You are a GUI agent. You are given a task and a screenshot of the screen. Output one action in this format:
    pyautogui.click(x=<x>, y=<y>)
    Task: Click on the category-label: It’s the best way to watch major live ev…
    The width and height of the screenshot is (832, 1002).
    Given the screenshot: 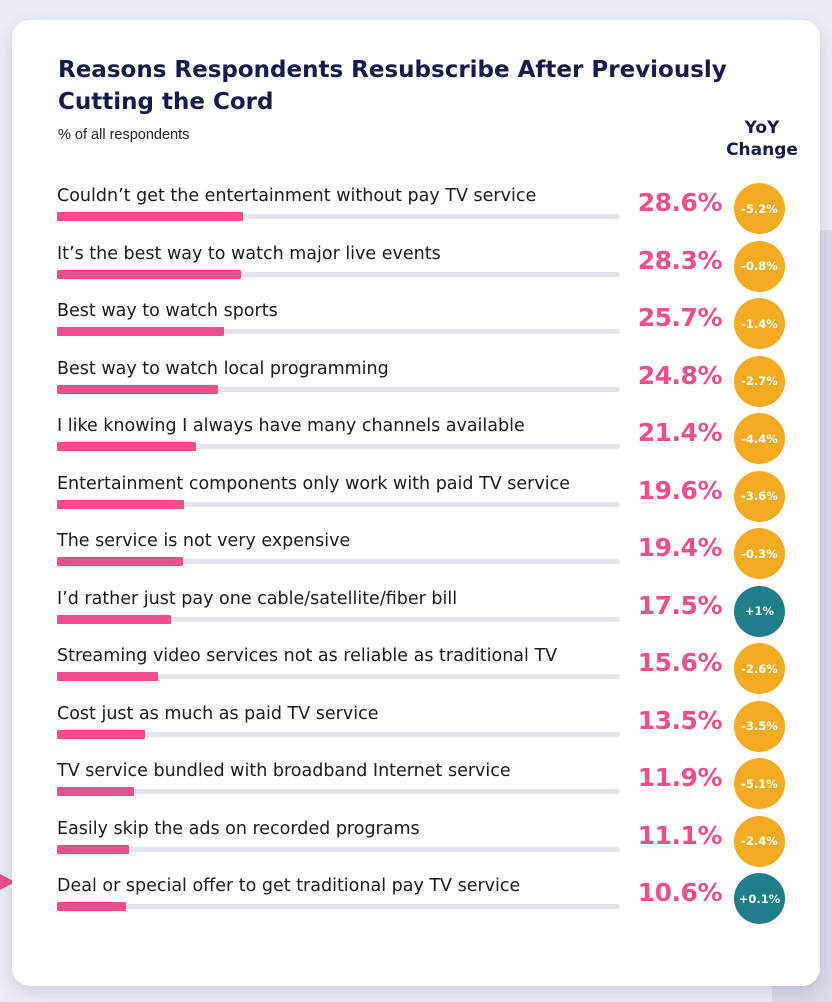 What is the action you would take?
    pyautogui.click(x=249, y=253)
    